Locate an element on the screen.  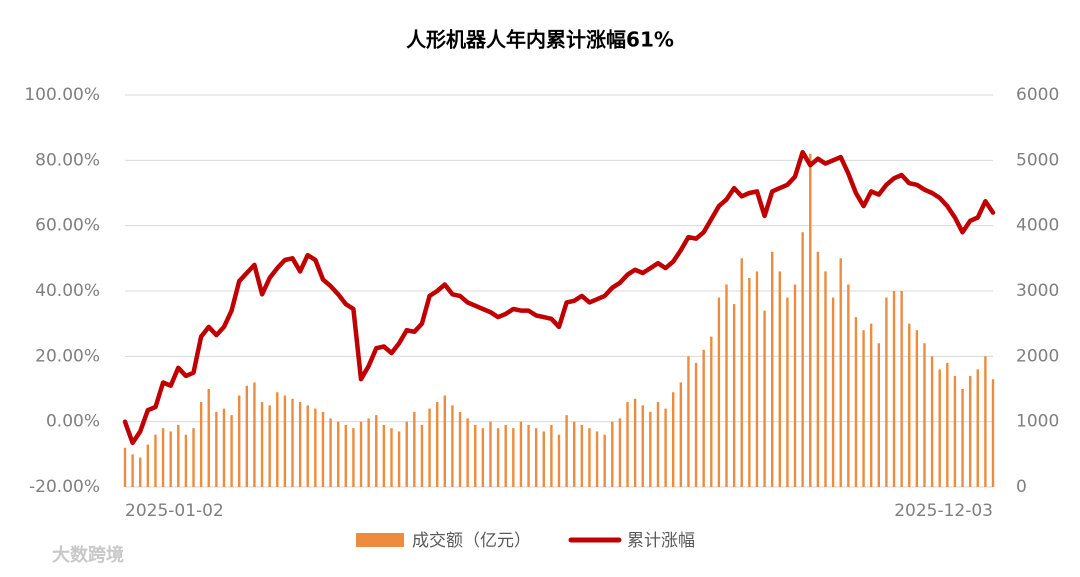
y2-tick-label: 4000 is located at coordinates (1037, 226).